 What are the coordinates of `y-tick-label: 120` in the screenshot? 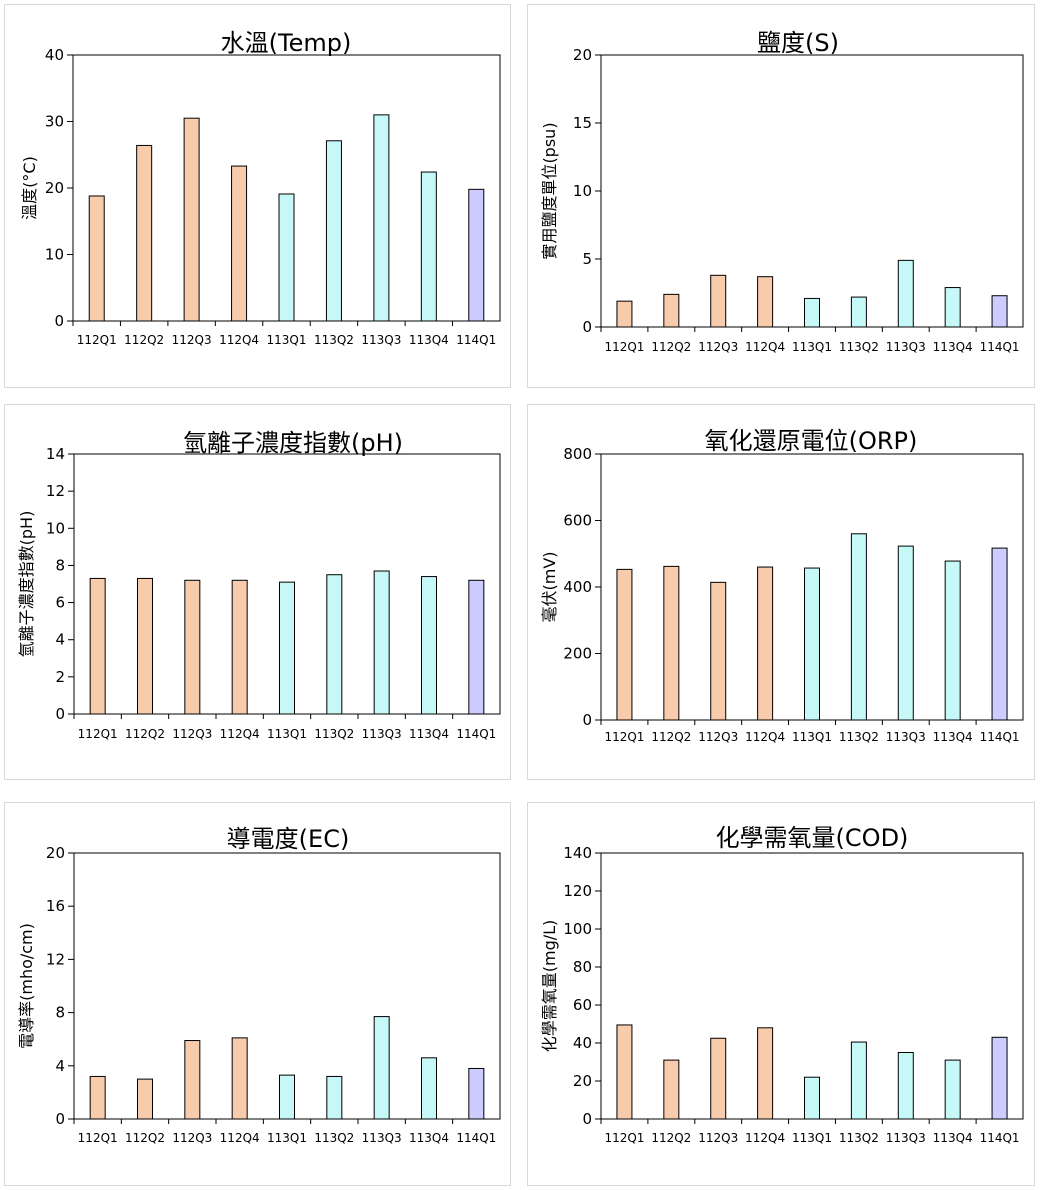 It's located at (577, 891).